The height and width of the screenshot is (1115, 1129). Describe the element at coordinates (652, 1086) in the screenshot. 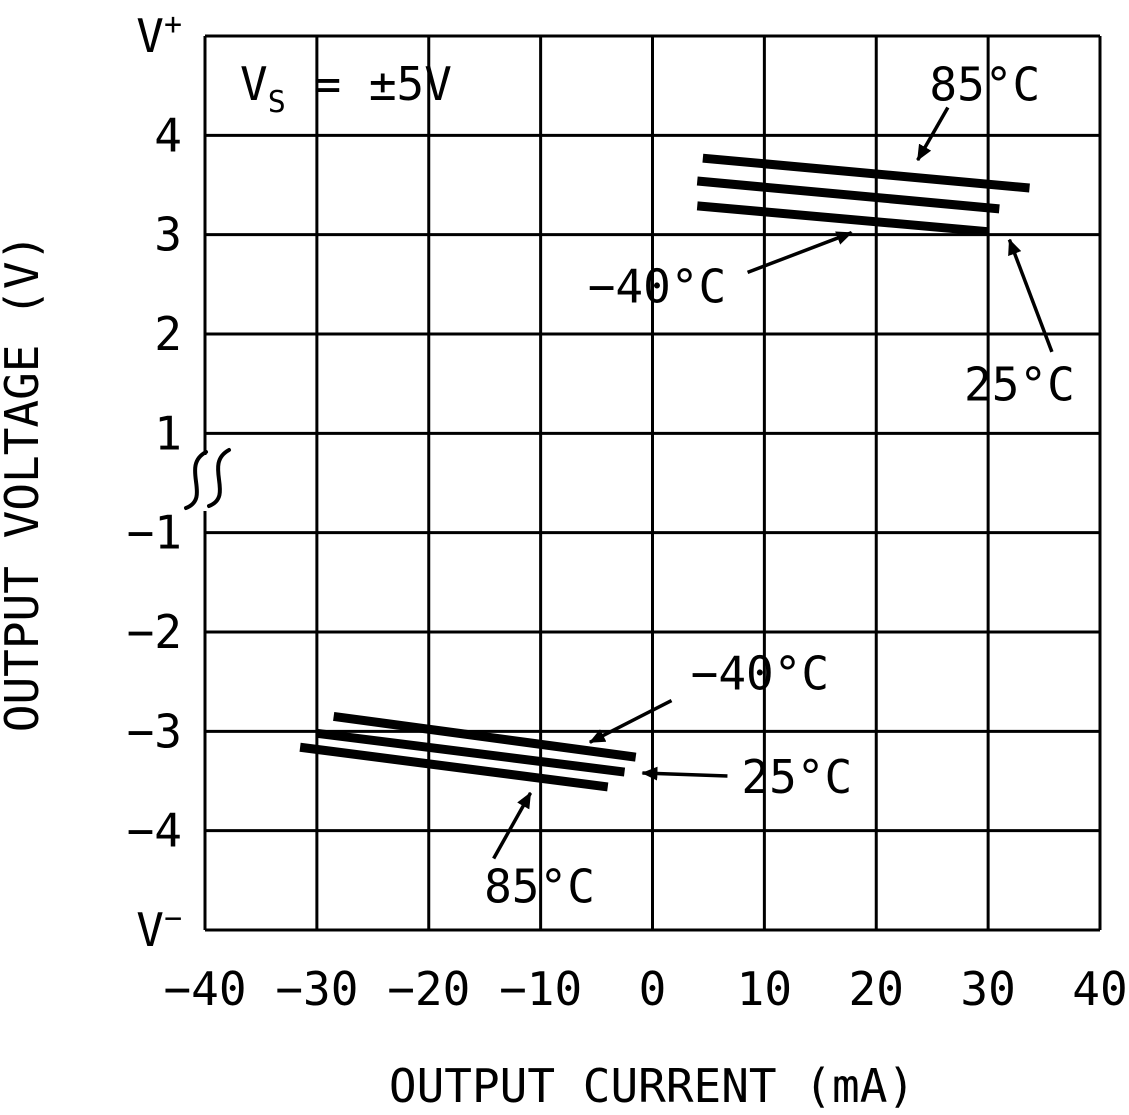

I see `x-axis-title: OUTPUT CURRENT (mA)` at that location.